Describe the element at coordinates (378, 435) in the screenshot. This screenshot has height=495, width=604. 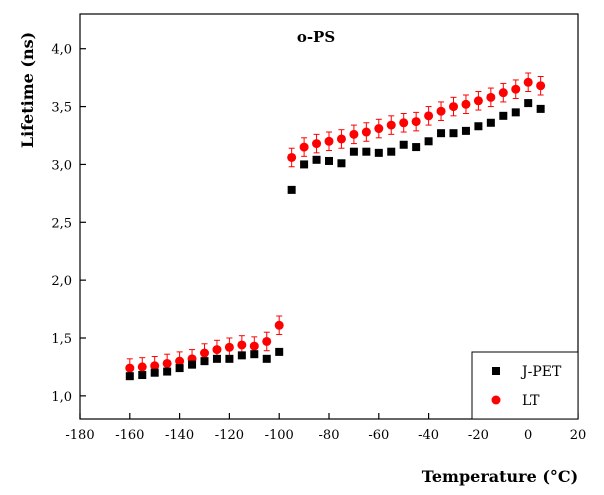
I see `x-tick-label: -60` at that location.